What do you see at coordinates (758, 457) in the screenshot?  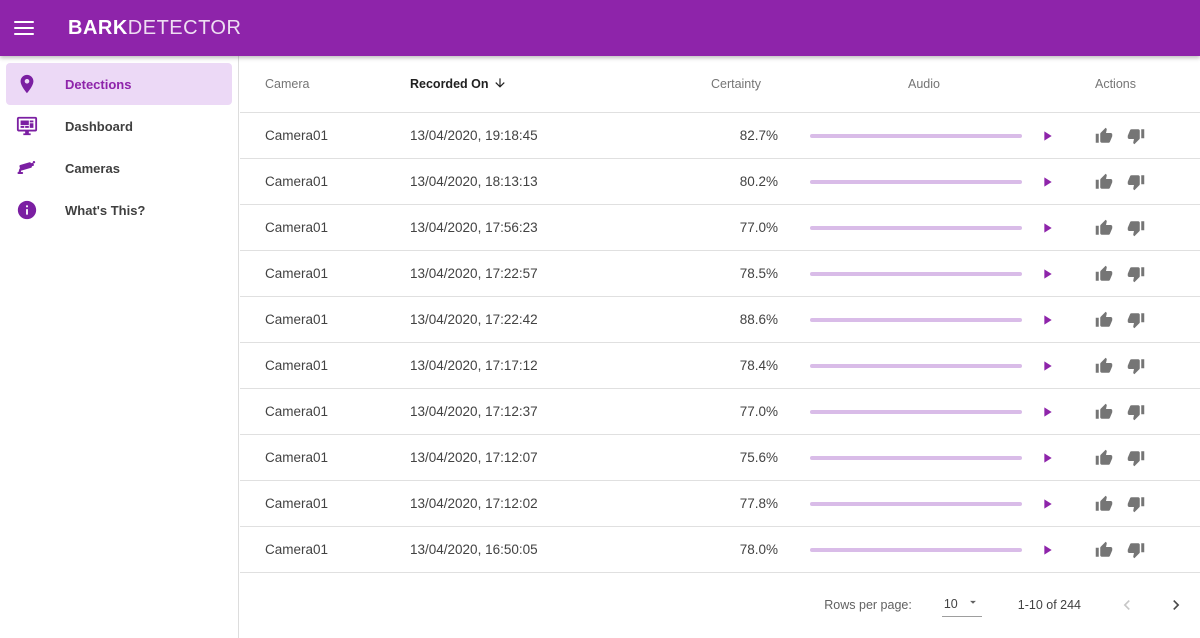 I see `certainty-cell: 75.6%` at bounding box center [758, 457].